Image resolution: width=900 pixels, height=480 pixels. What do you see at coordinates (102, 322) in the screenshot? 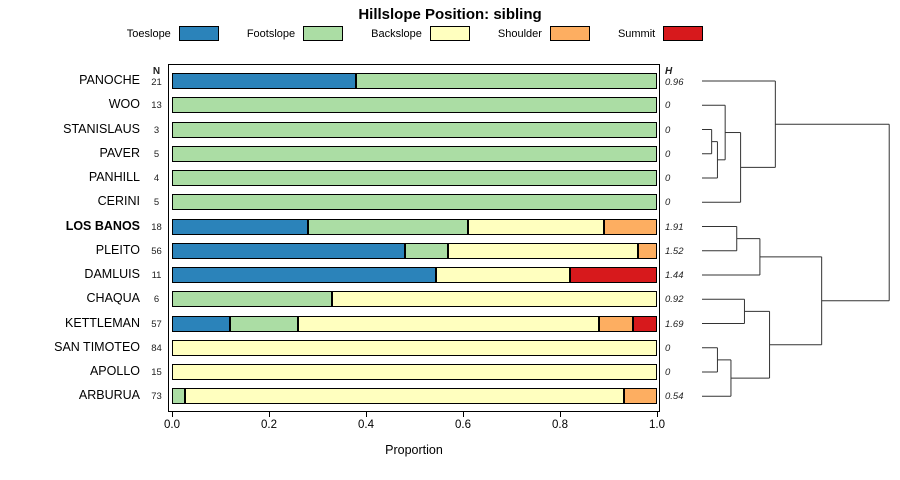
I see `row-label: KETTLEMAN` at bounding box center [102, 322].